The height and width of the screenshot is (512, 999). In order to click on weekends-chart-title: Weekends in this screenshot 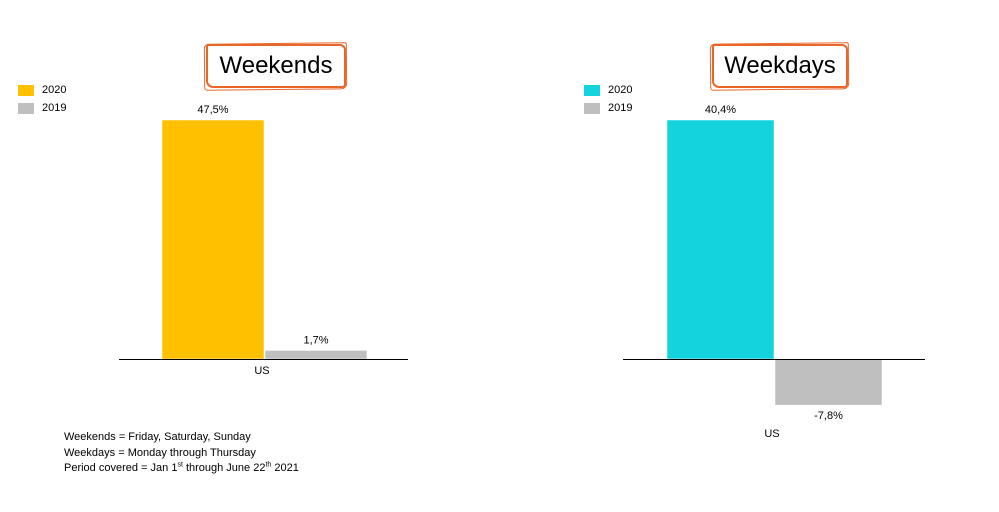, I will do `click(276, 66)`.